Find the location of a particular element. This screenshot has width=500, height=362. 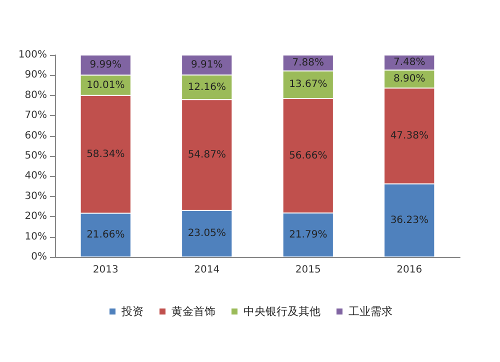

data-label: 9.91% is located at coordinates (206, 65).